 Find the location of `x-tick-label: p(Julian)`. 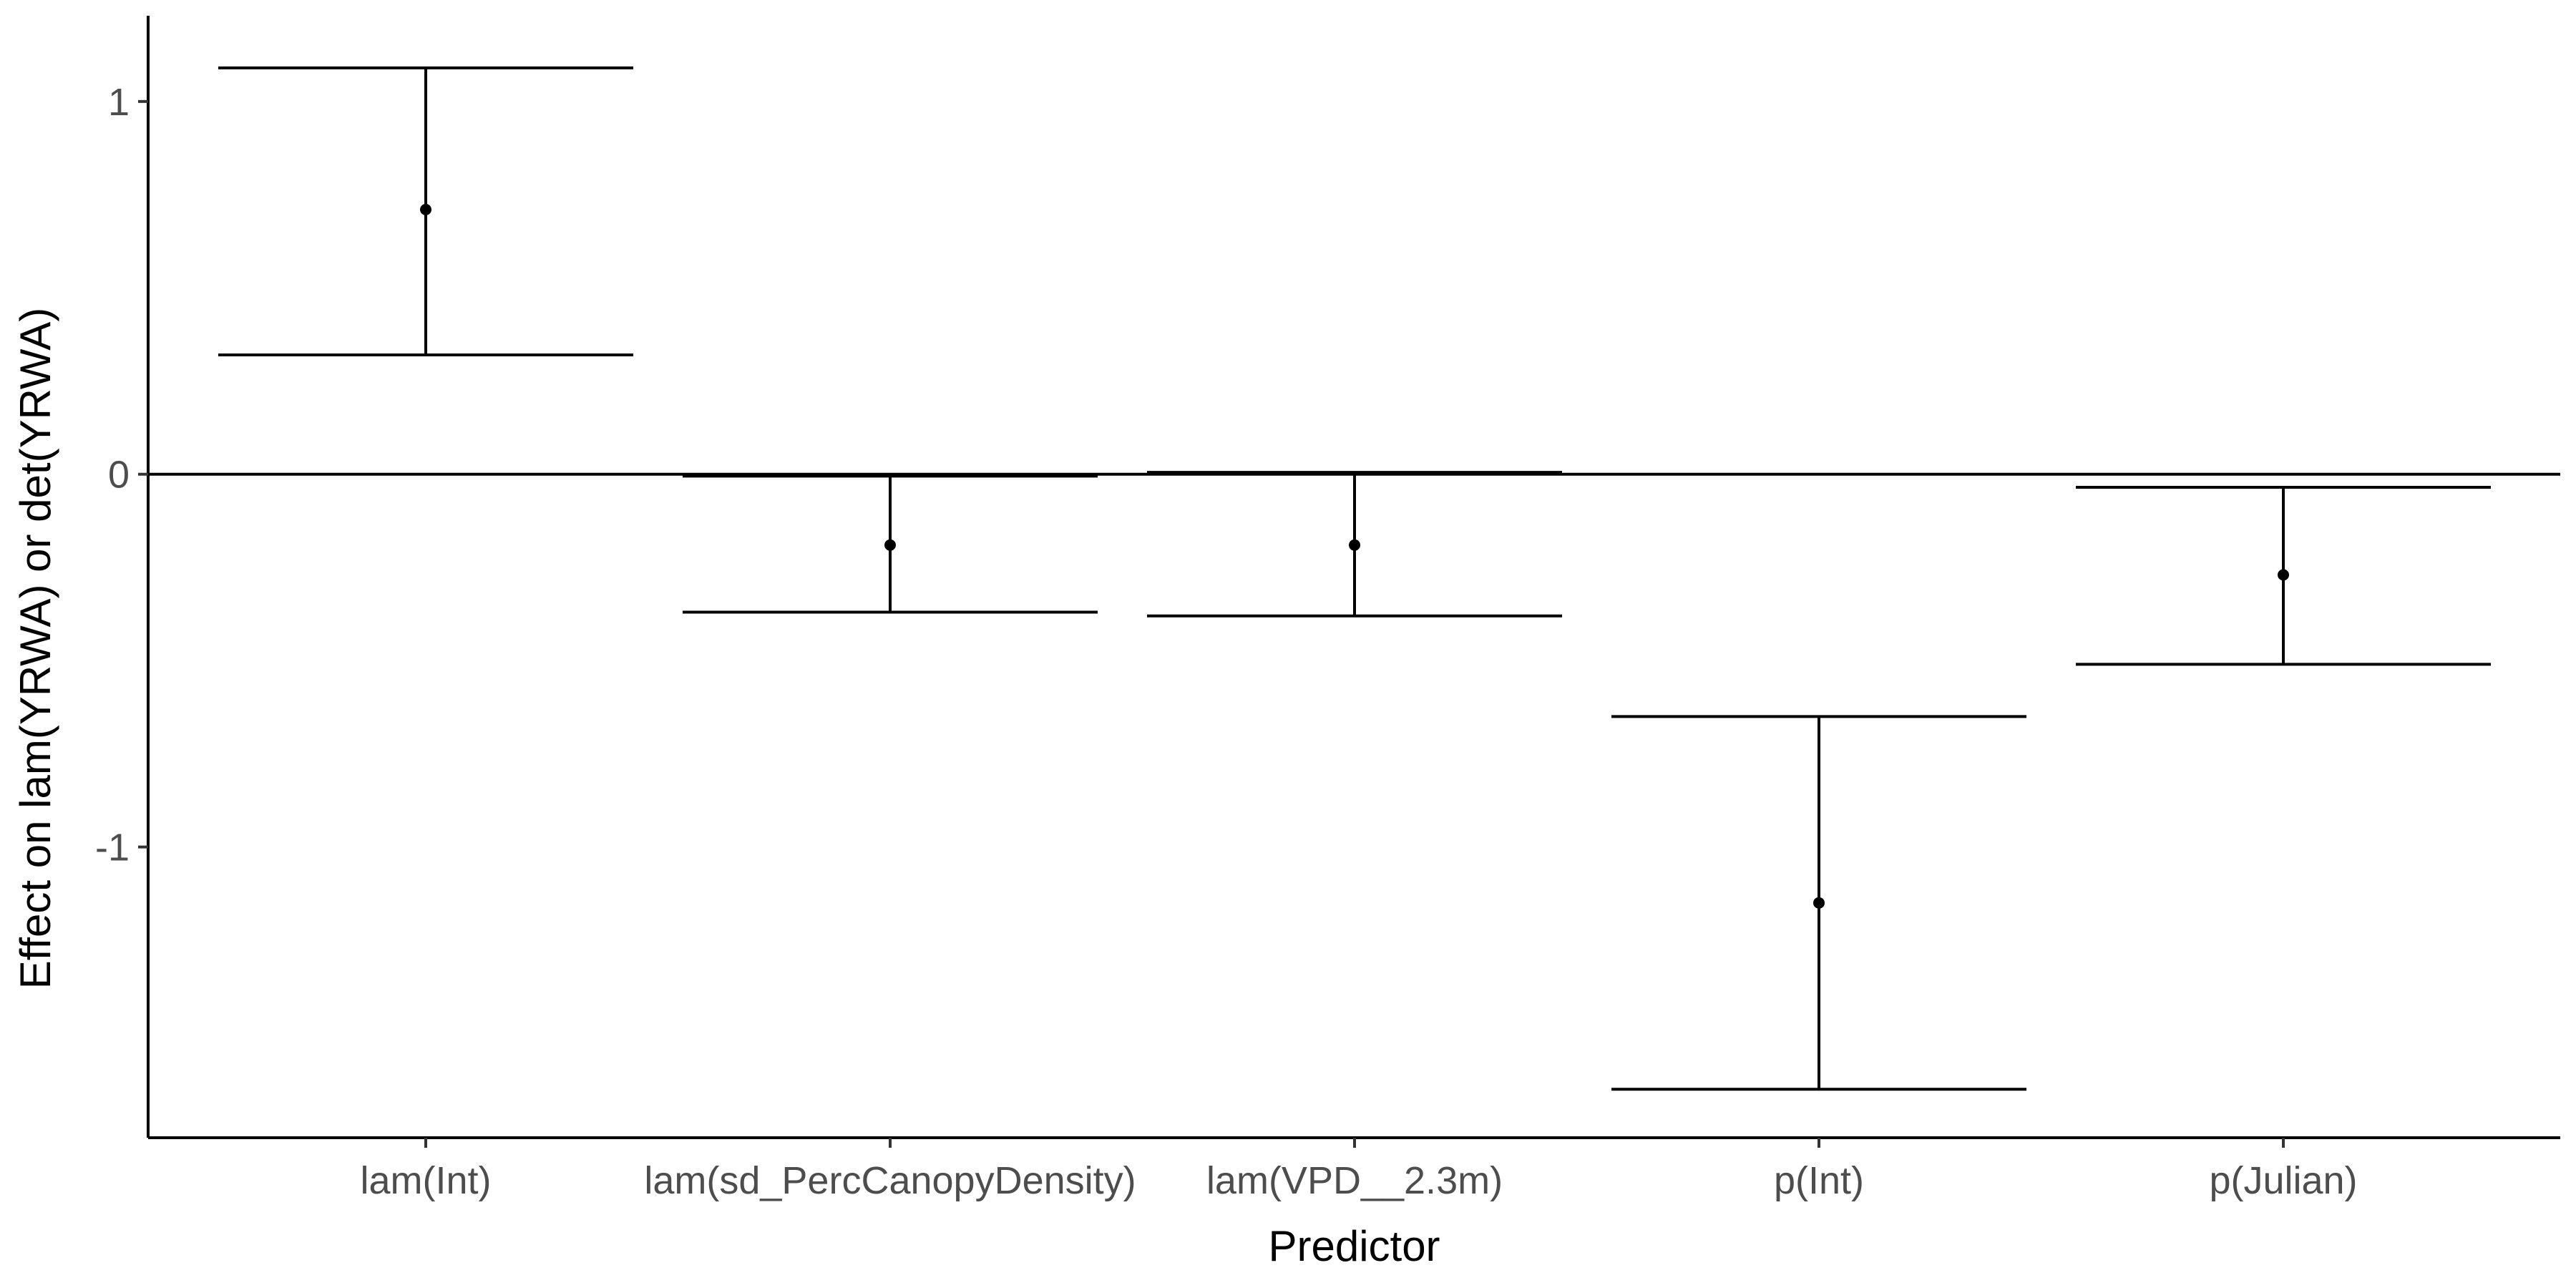

x-tick-label: p(Julian) is located at coordinates (2283, 1180).